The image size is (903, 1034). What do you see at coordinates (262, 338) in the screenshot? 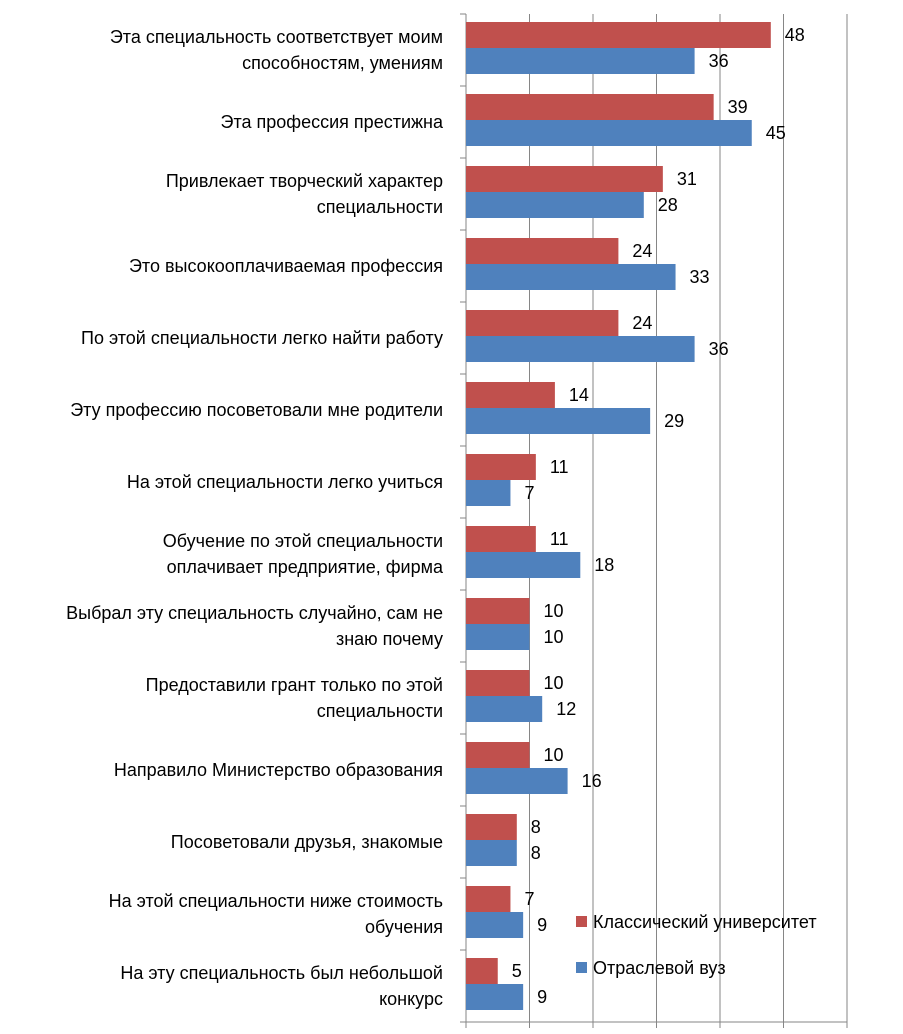
I see `category-label: По этой специальности легко найти работу` at bounding box center [262, 338].